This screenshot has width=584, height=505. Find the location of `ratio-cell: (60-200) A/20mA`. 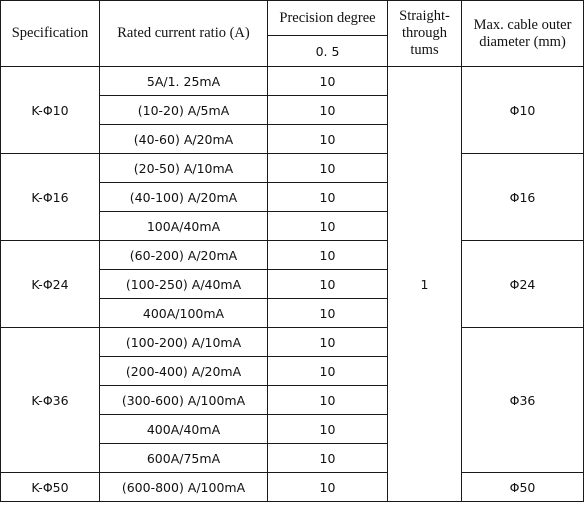

ratio-cell: (60-200) A/20mA is located at coordinates (183, 255).